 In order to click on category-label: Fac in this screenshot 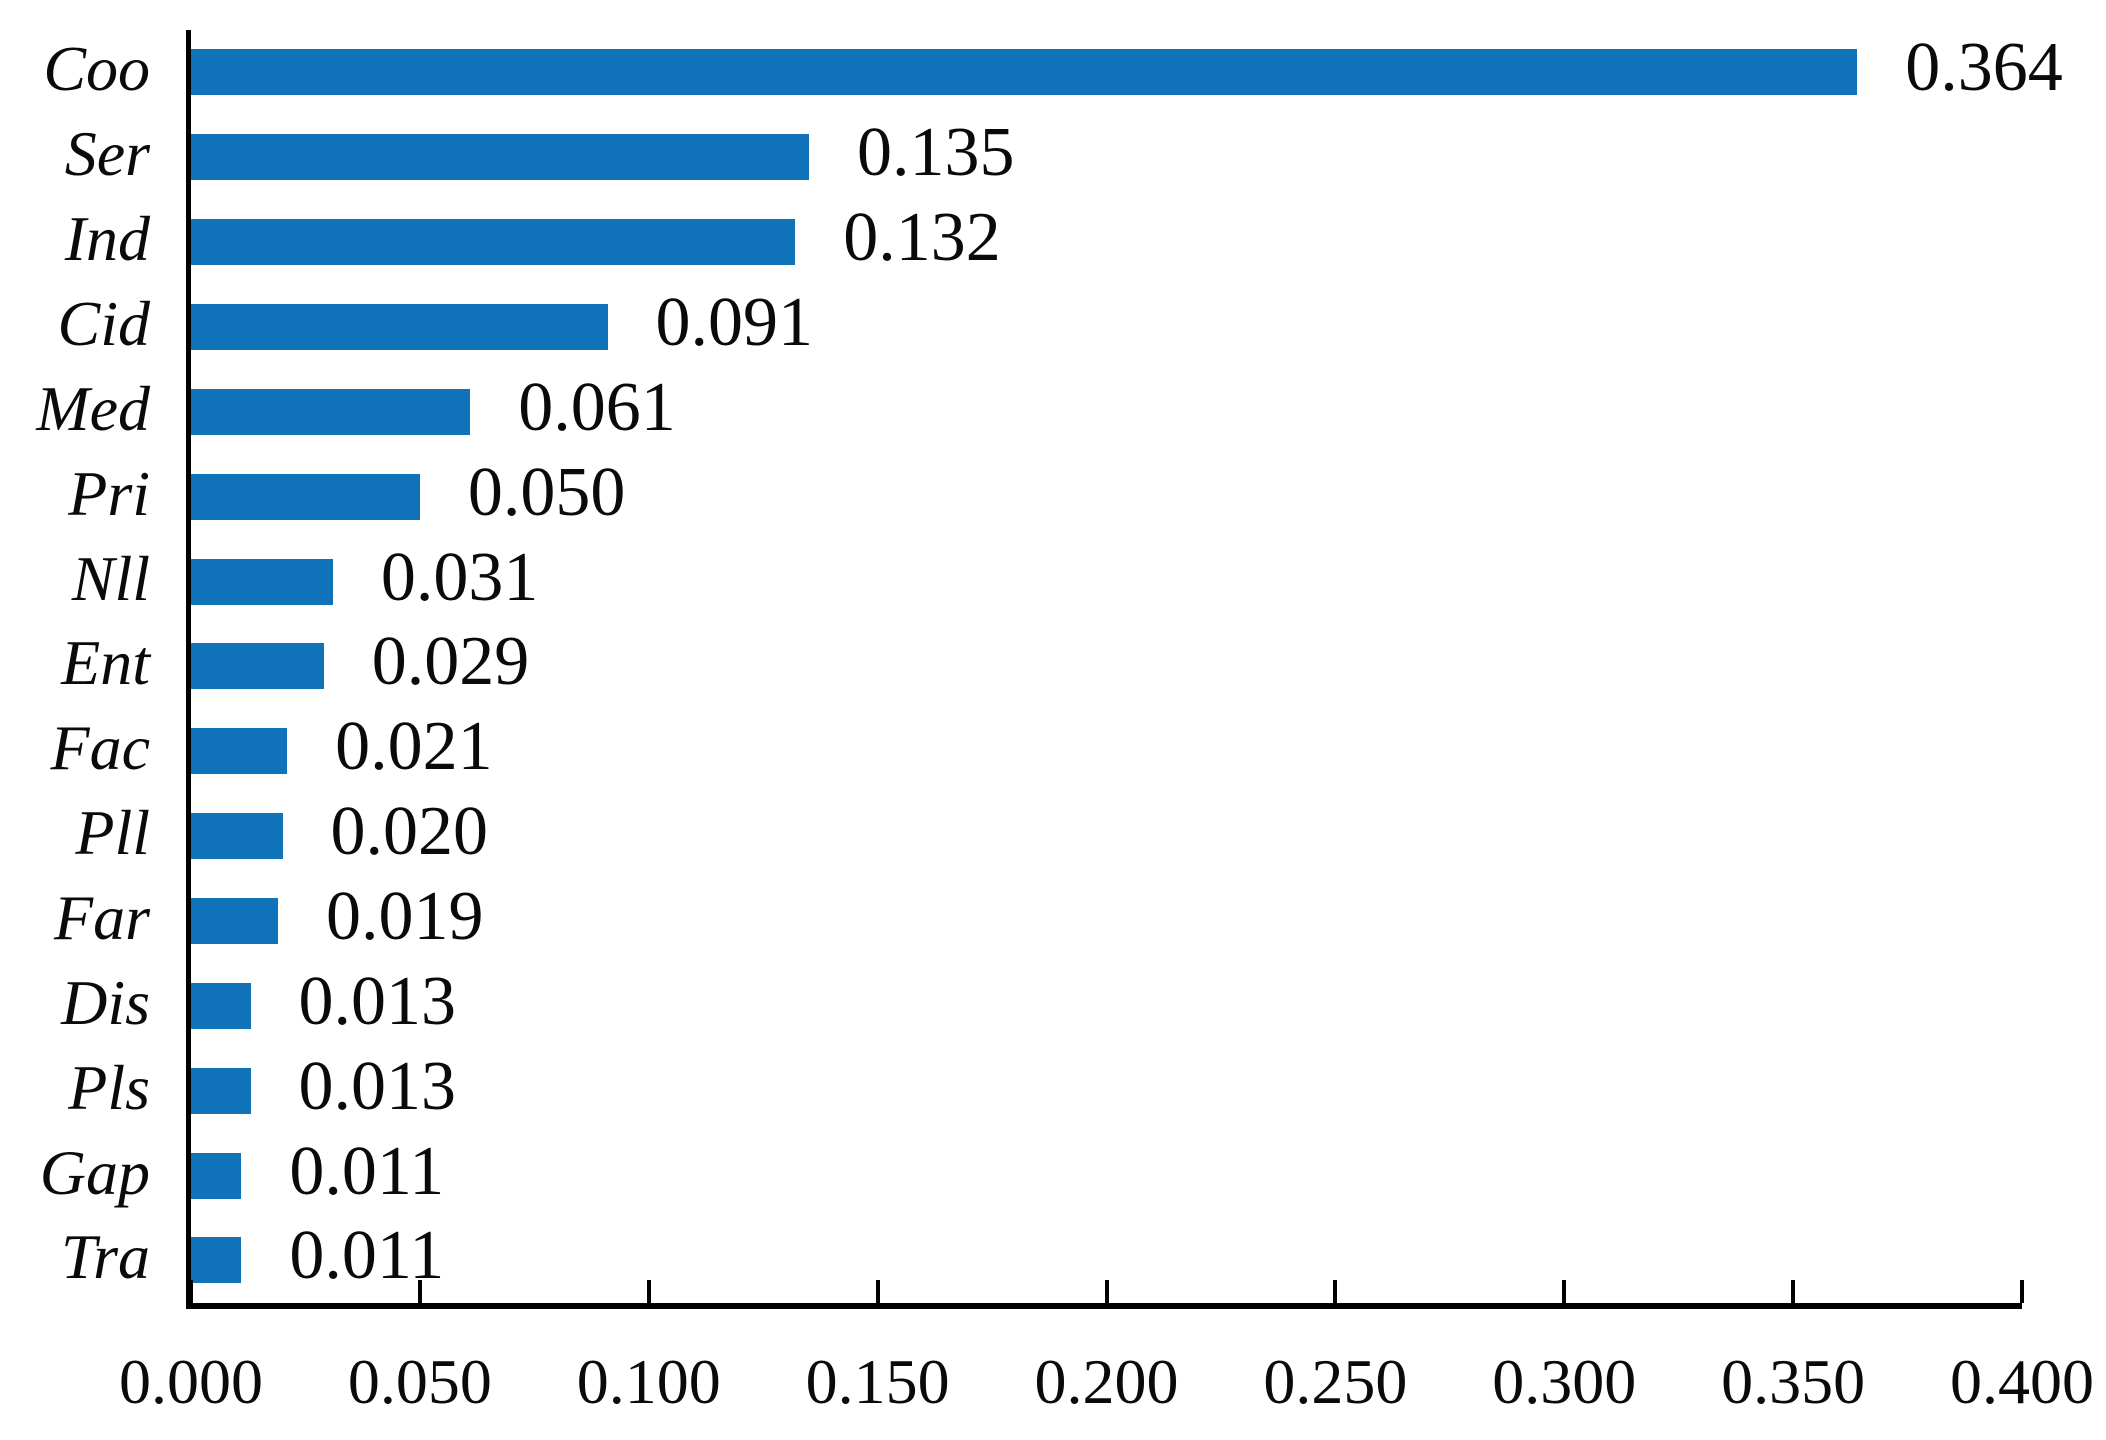, I will do `click(100, 748)`.